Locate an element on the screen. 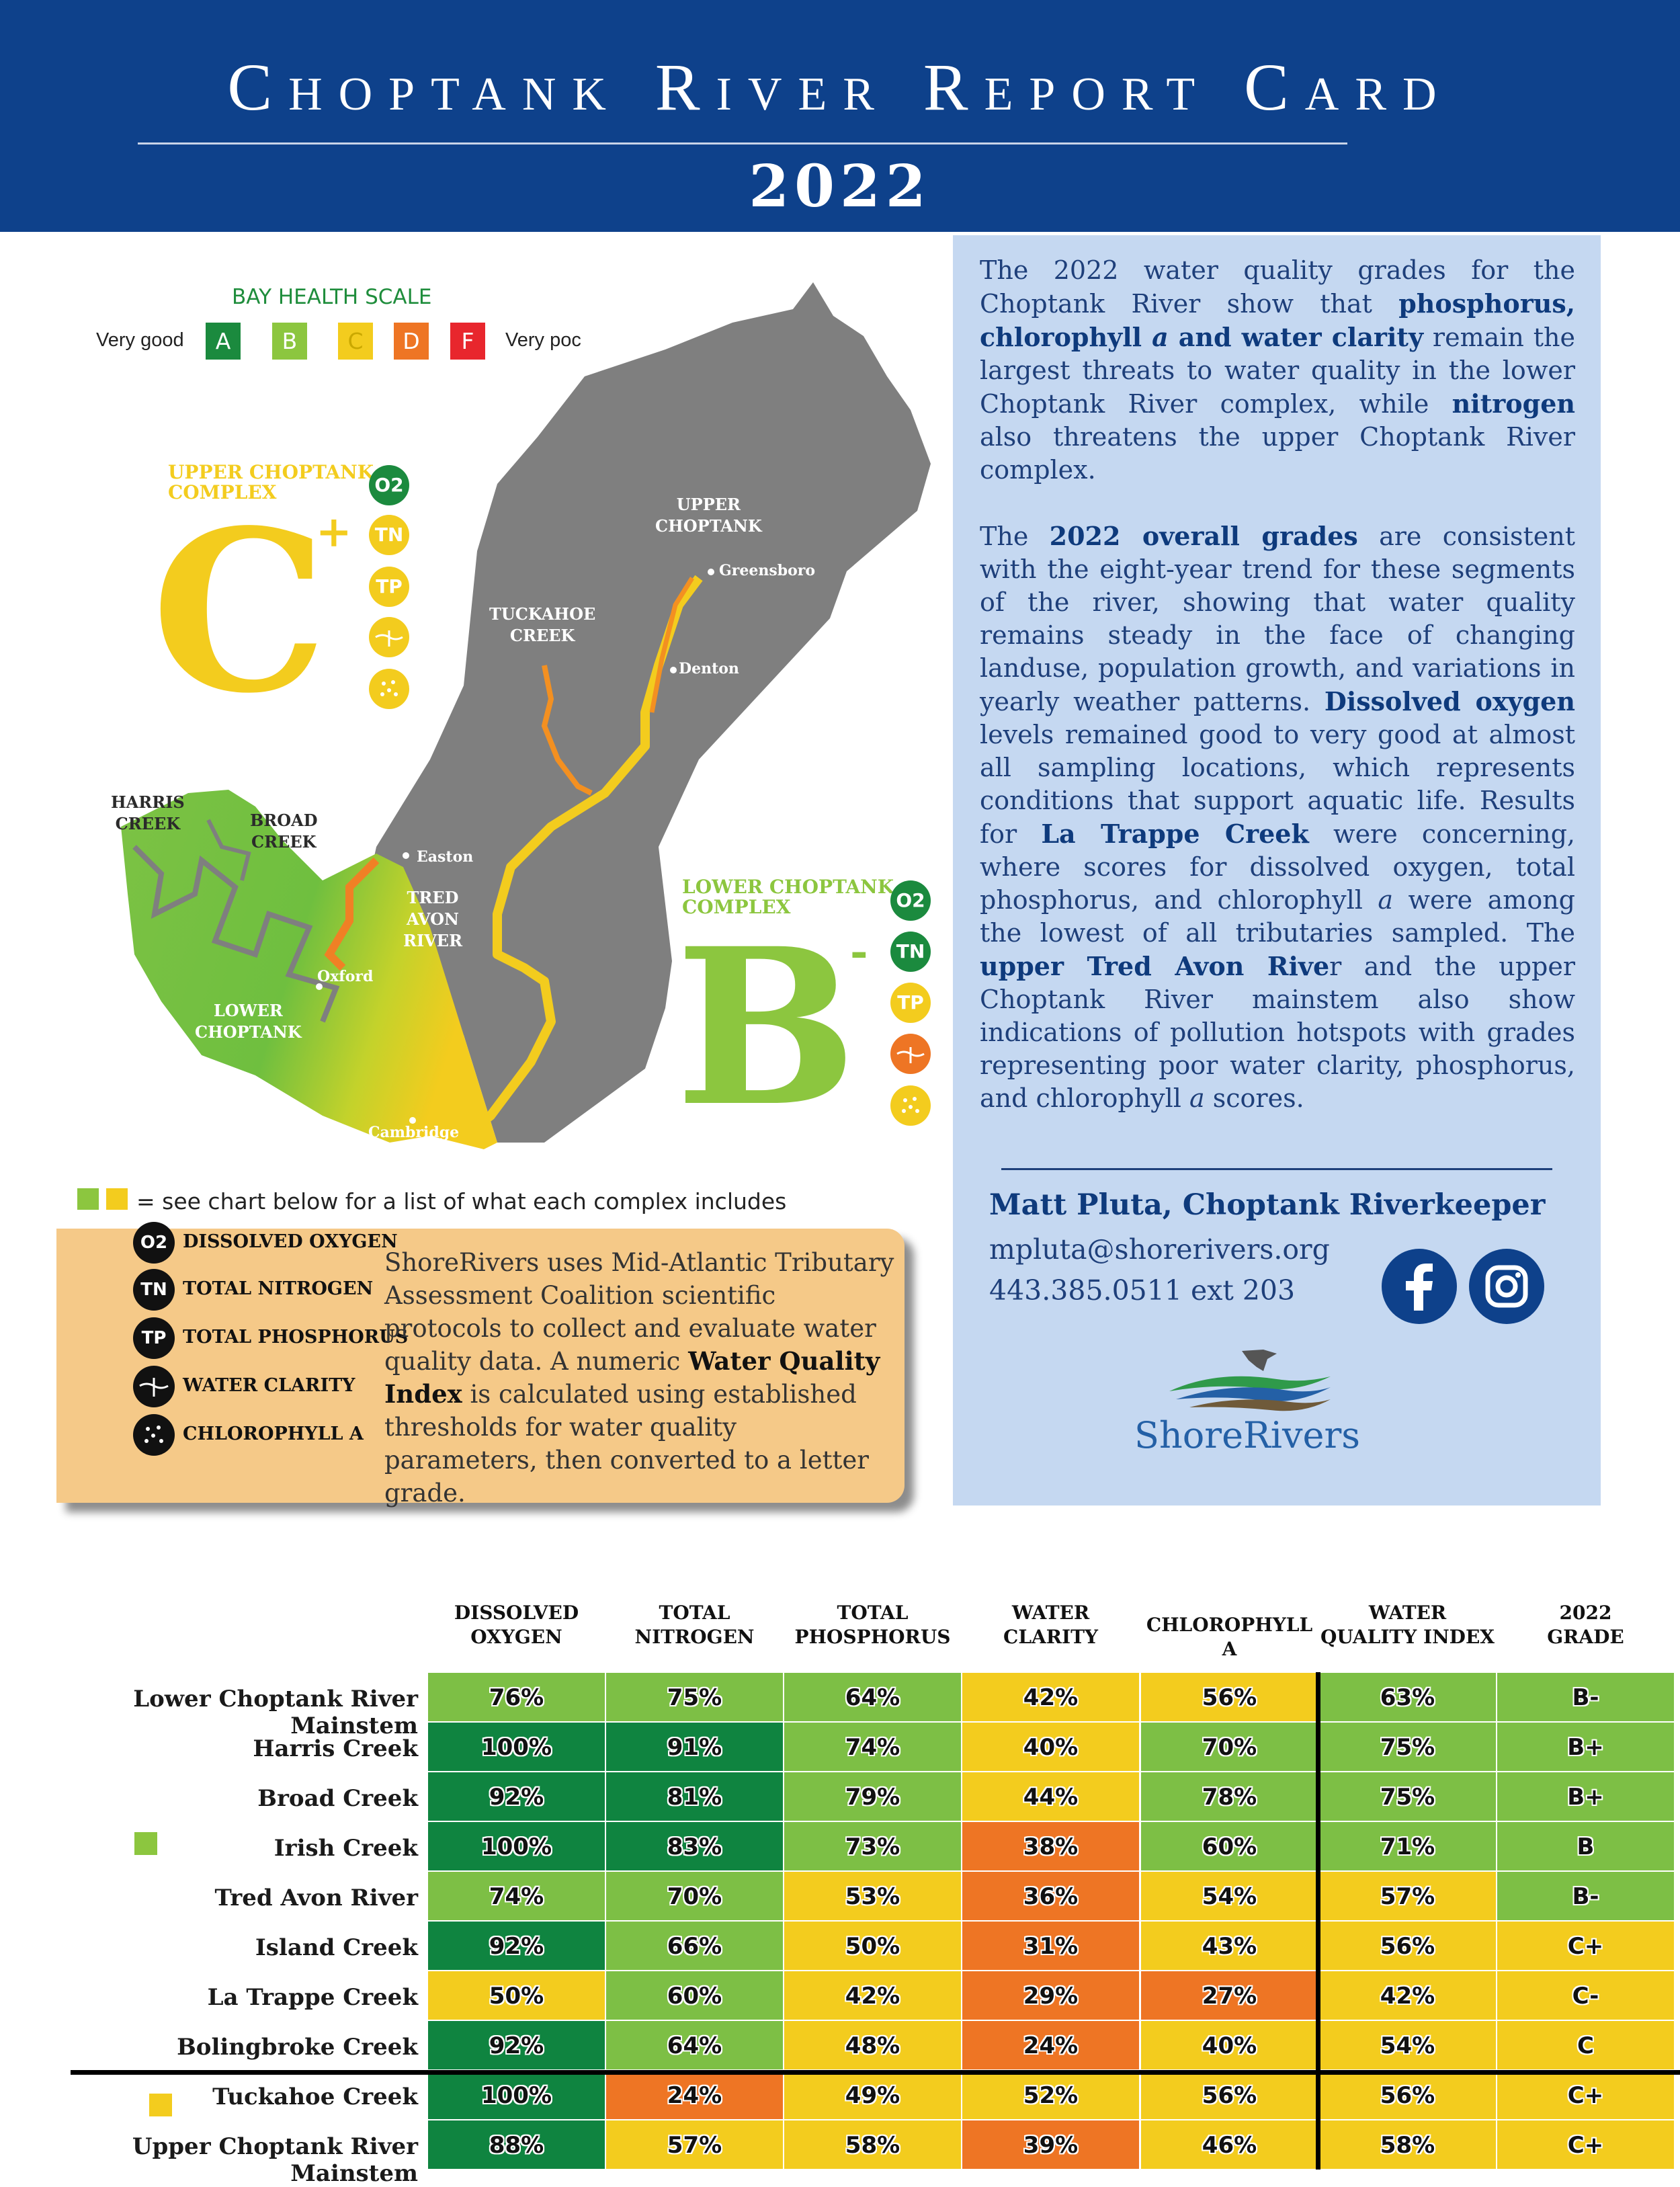 This screenshot has height=2187, width=1680. table-cell: 73% is located at coordinates (873, 1846).